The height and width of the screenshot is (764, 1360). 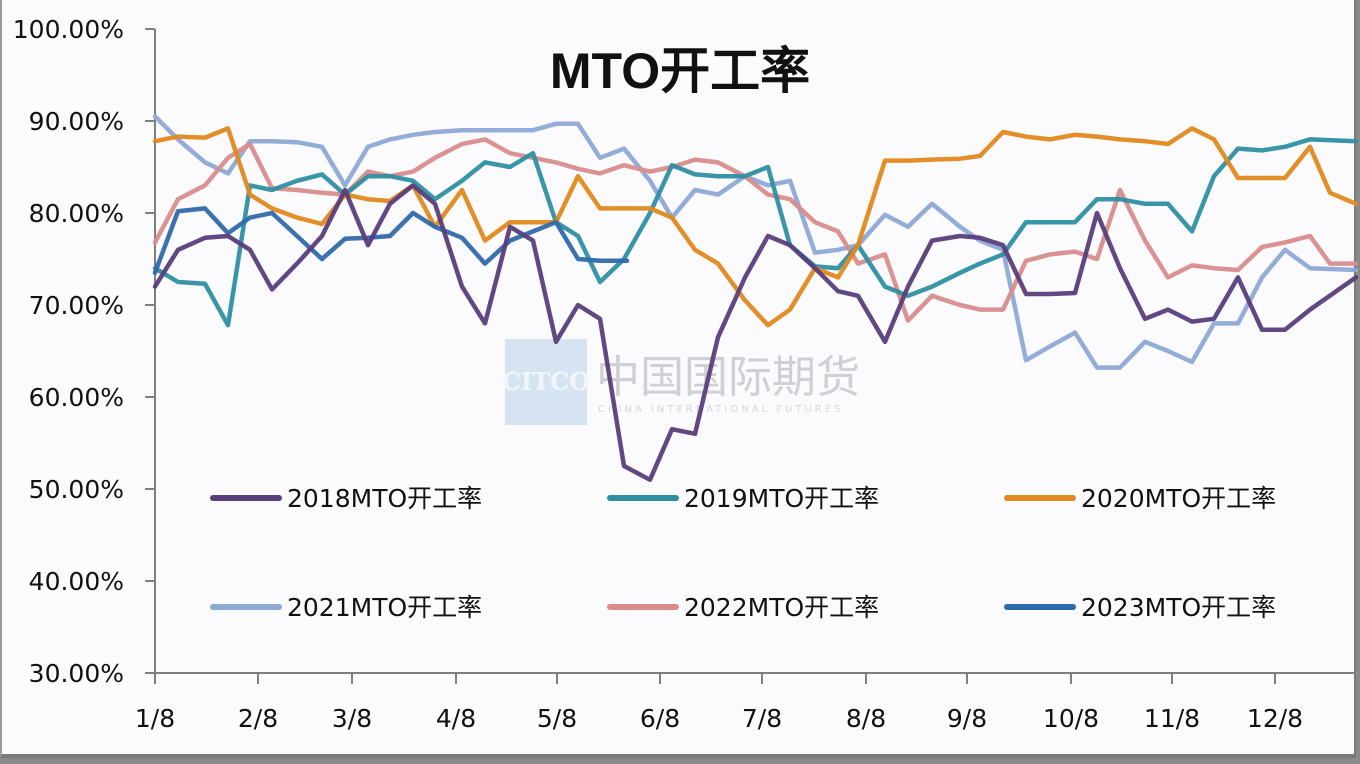 What do you see at coordinates (352, 718) in the screenshot?
I see `x-tick-label: 3/8` at bounding box center [352, 718].